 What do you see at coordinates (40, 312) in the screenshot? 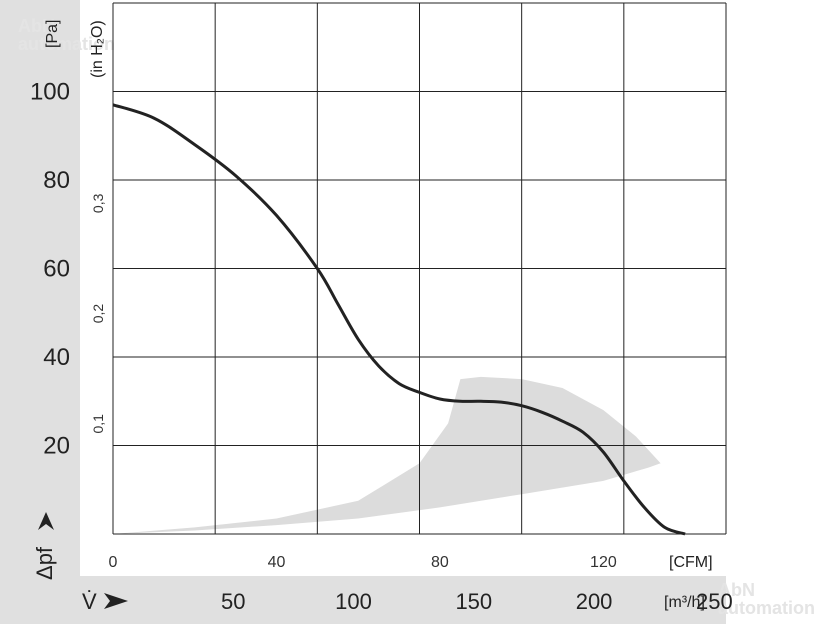
I see `y-axis-band` at bounding box center [40, 312].